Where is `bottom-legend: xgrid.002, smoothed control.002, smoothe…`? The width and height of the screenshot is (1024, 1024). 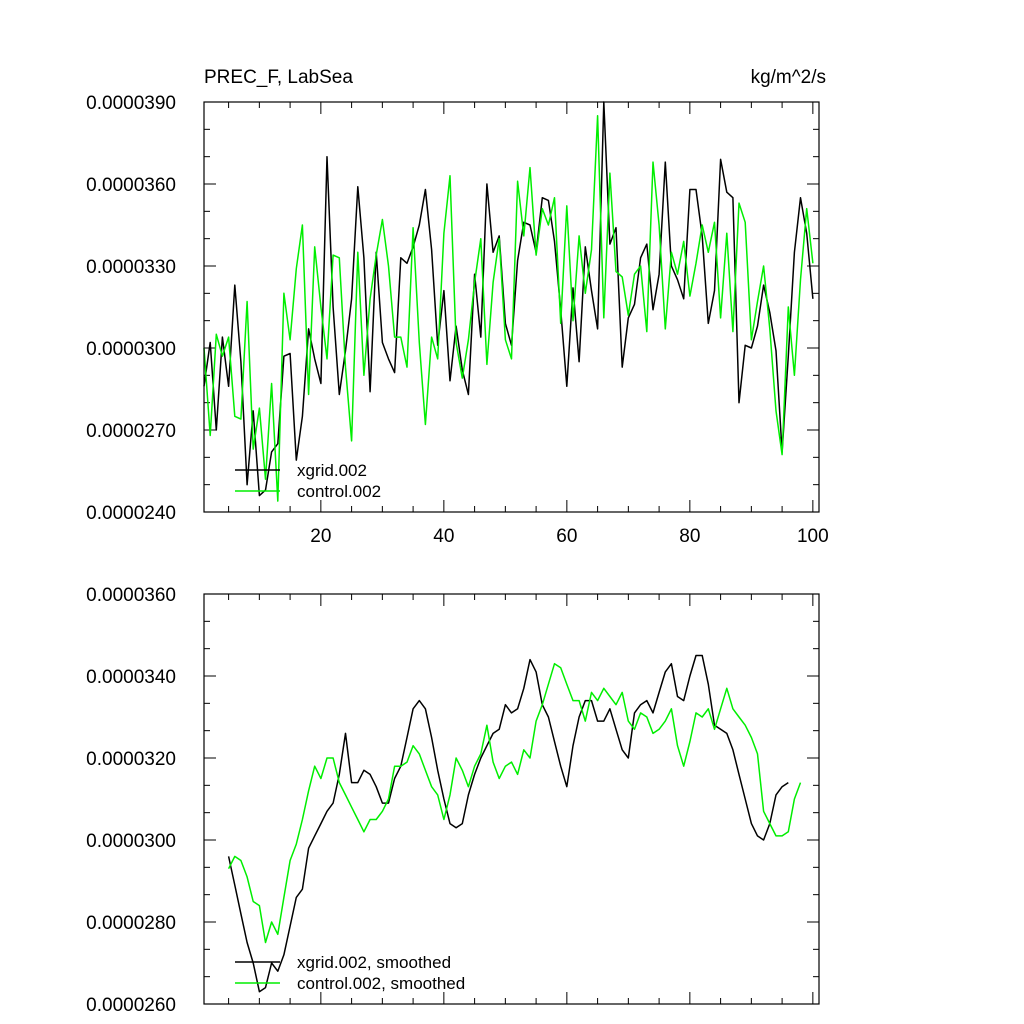
bottom-legend: xgrid.002, smoothed control.002, smoothe… is located at coordinates (350, 973).